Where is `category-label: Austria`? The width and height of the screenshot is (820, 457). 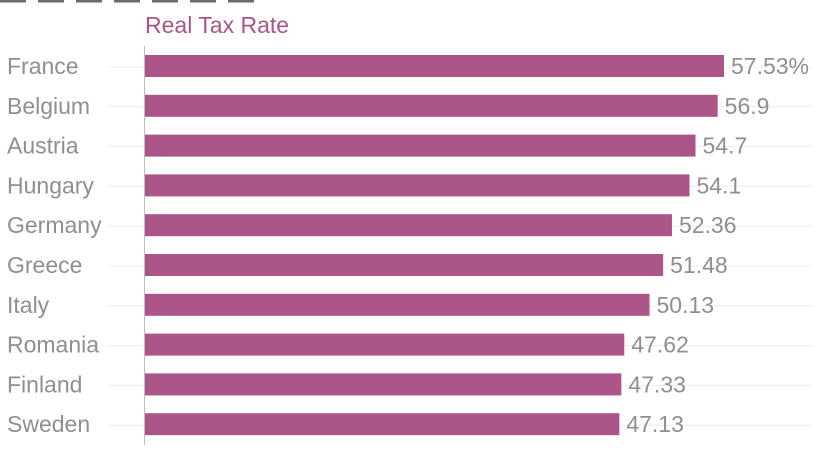 category-label: Austria is located at coordinates (43, 146).